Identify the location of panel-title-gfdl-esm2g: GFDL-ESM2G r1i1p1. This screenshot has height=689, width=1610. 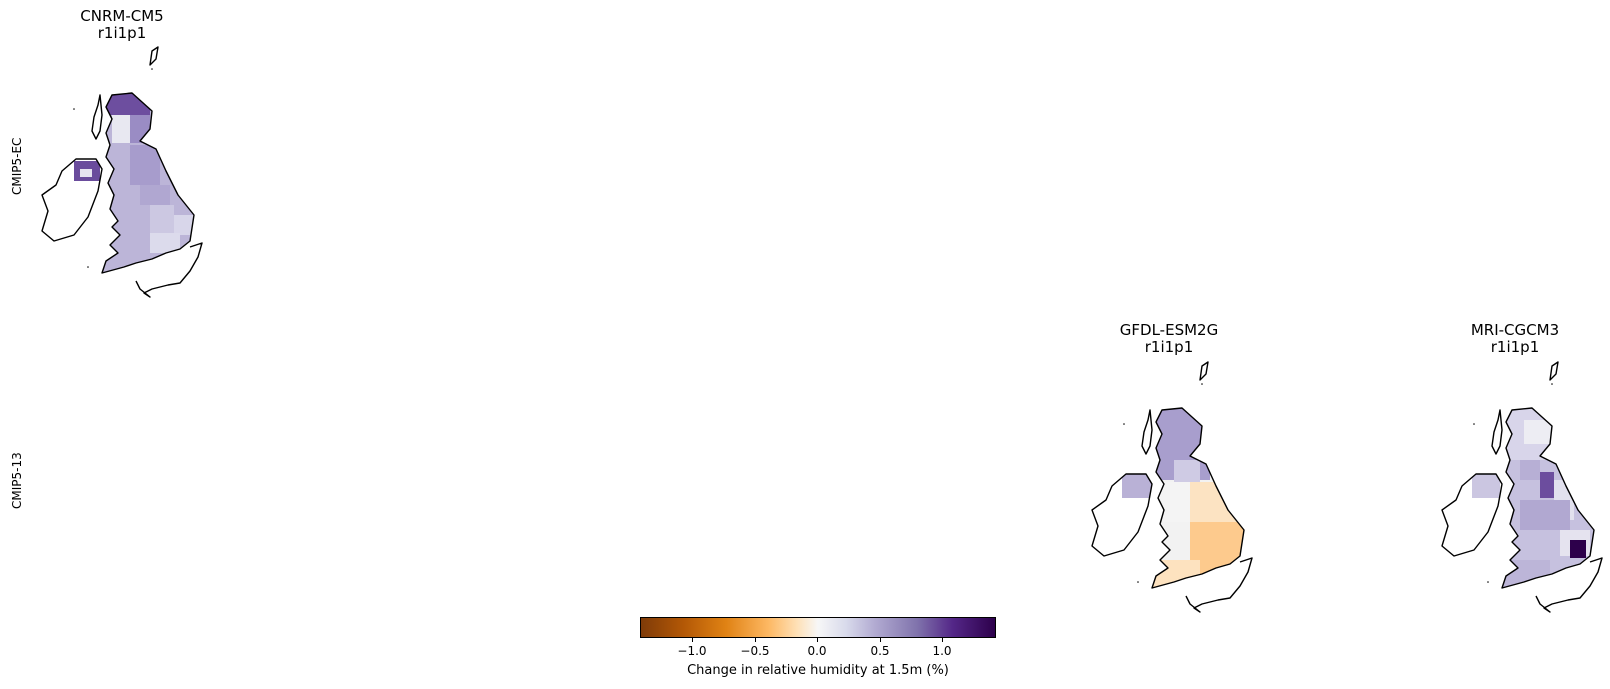
(1169, 339).